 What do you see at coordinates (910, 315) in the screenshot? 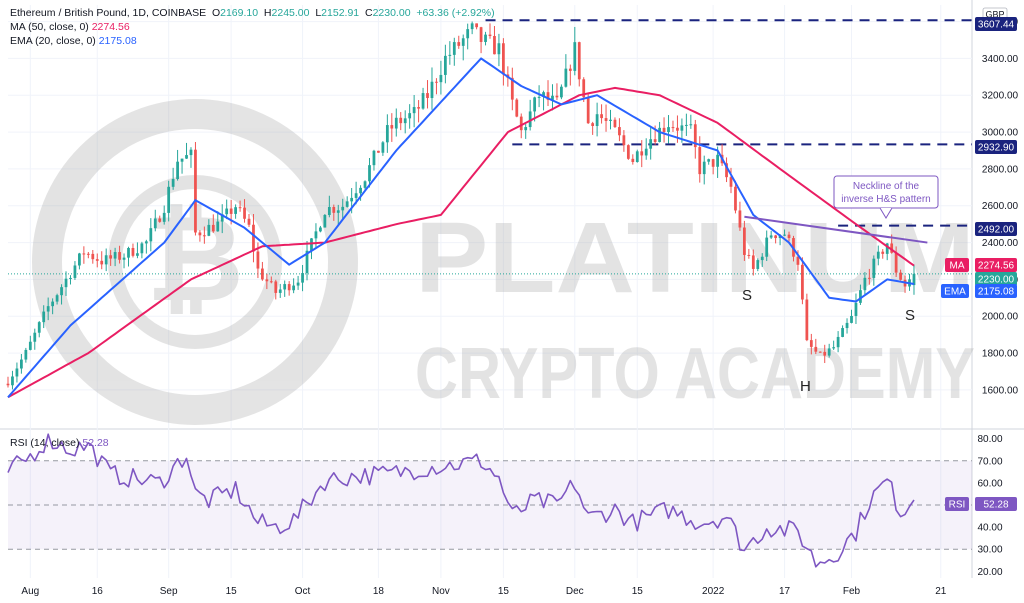
I see `right-shoulder-label: S` at bounding box center [910, 315].